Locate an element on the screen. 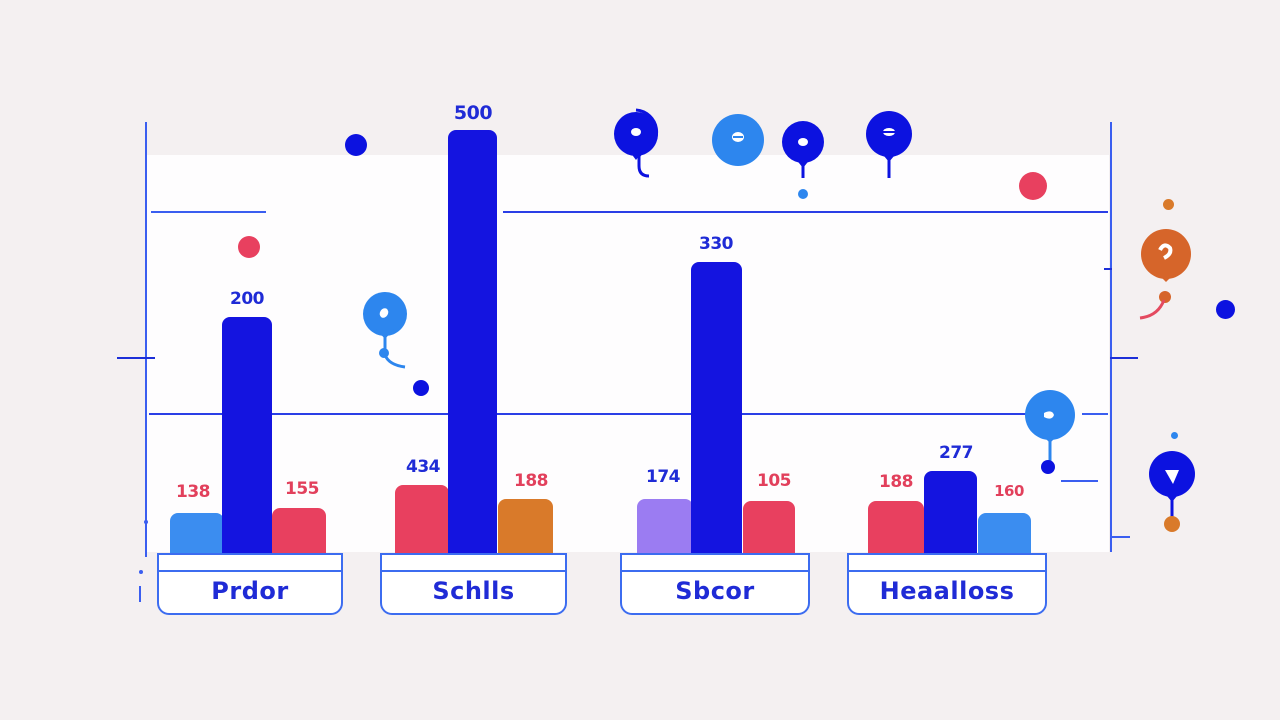 Image resolution: width=1280 pixels, height=720 pixels. value-label: 174 is located at coordinates (663, 477).